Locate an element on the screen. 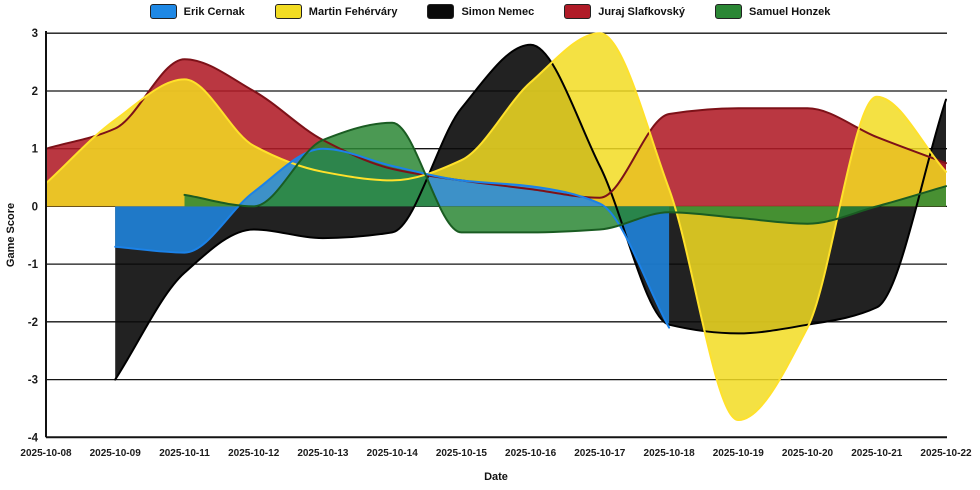 This screenshot has height=490, width=980. y-tick-label-1: 1 is located at coordinates (35, 150).